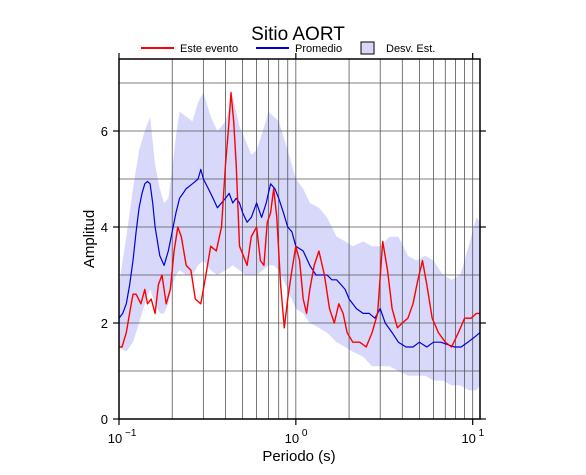 Image resolution: width=586 pixels, height=475 pixels. I want to click on x-tick-exponent: 1, so click(482, 433).